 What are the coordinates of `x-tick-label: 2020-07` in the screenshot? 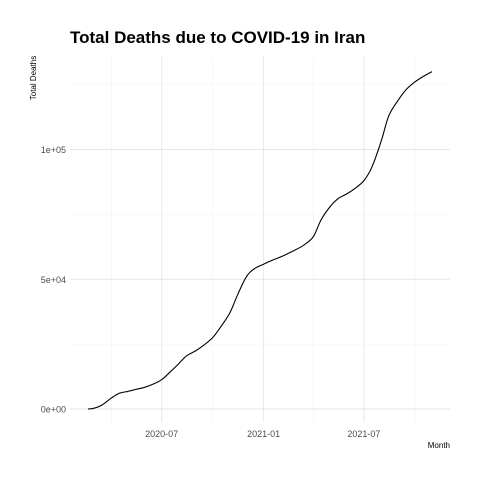 It's located at (161, 434).